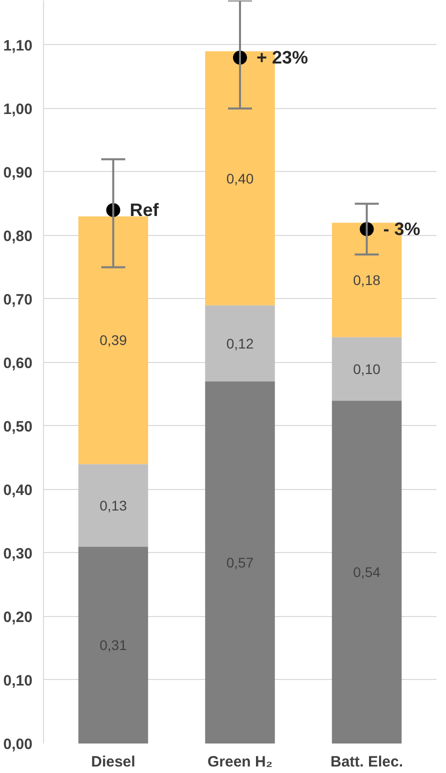 This screenshot has height=773, width=446. Describe the element at coordinates (367, 280) in the screenshot. I see `data-label: 0,18` at that location.